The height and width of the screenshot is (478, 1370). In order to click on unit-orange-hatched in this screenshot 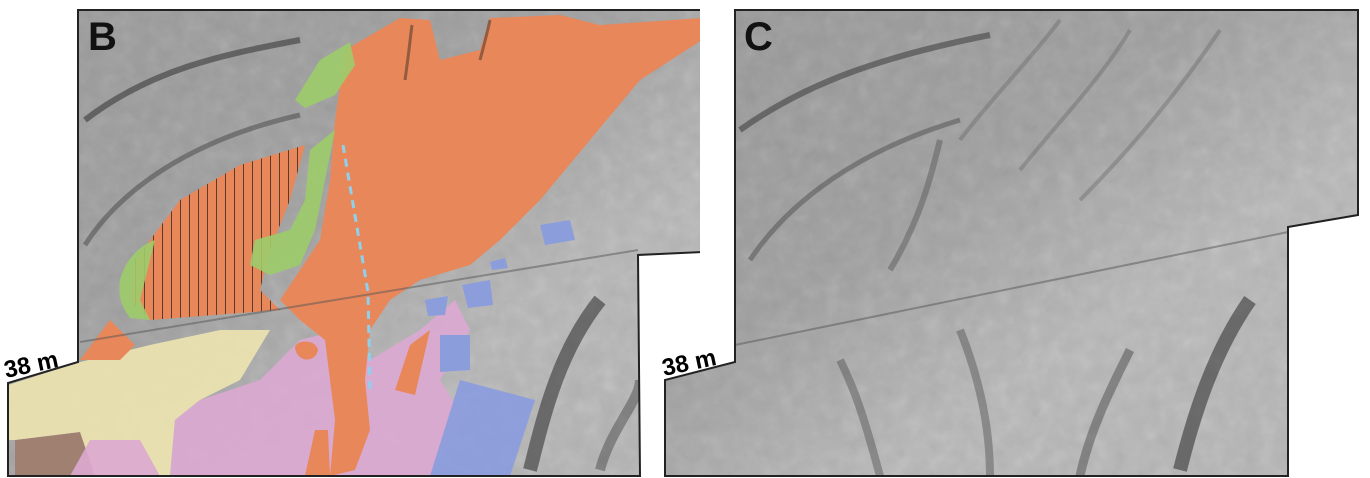, I will do `click(217, 232)`.